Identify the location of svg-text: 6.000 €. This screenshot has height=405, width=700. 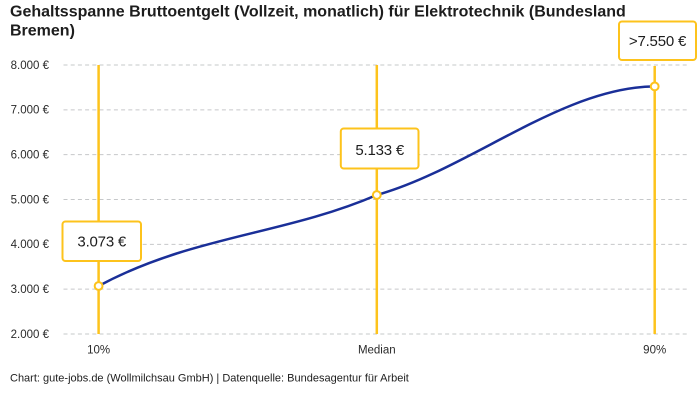
(30, 155).